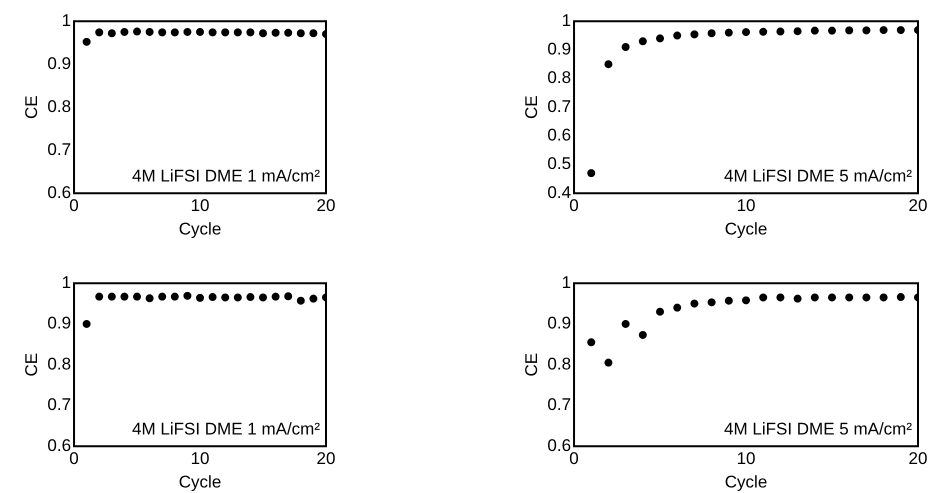 The height and width of the screenshot is (493, 932). I want to click on y-tick-label: 0.5, so click(559, 164).